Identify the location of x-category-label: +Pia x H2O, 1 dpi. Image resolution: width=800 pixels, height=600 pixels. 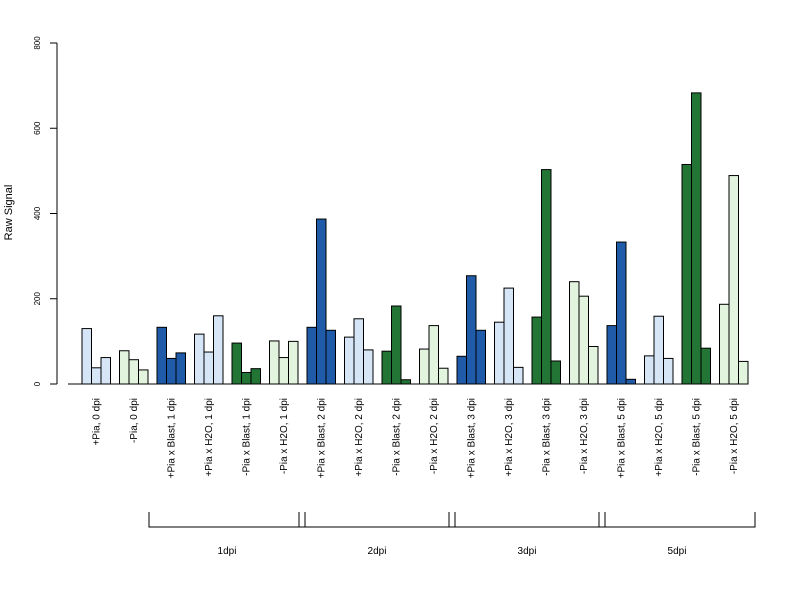
(209, 437).